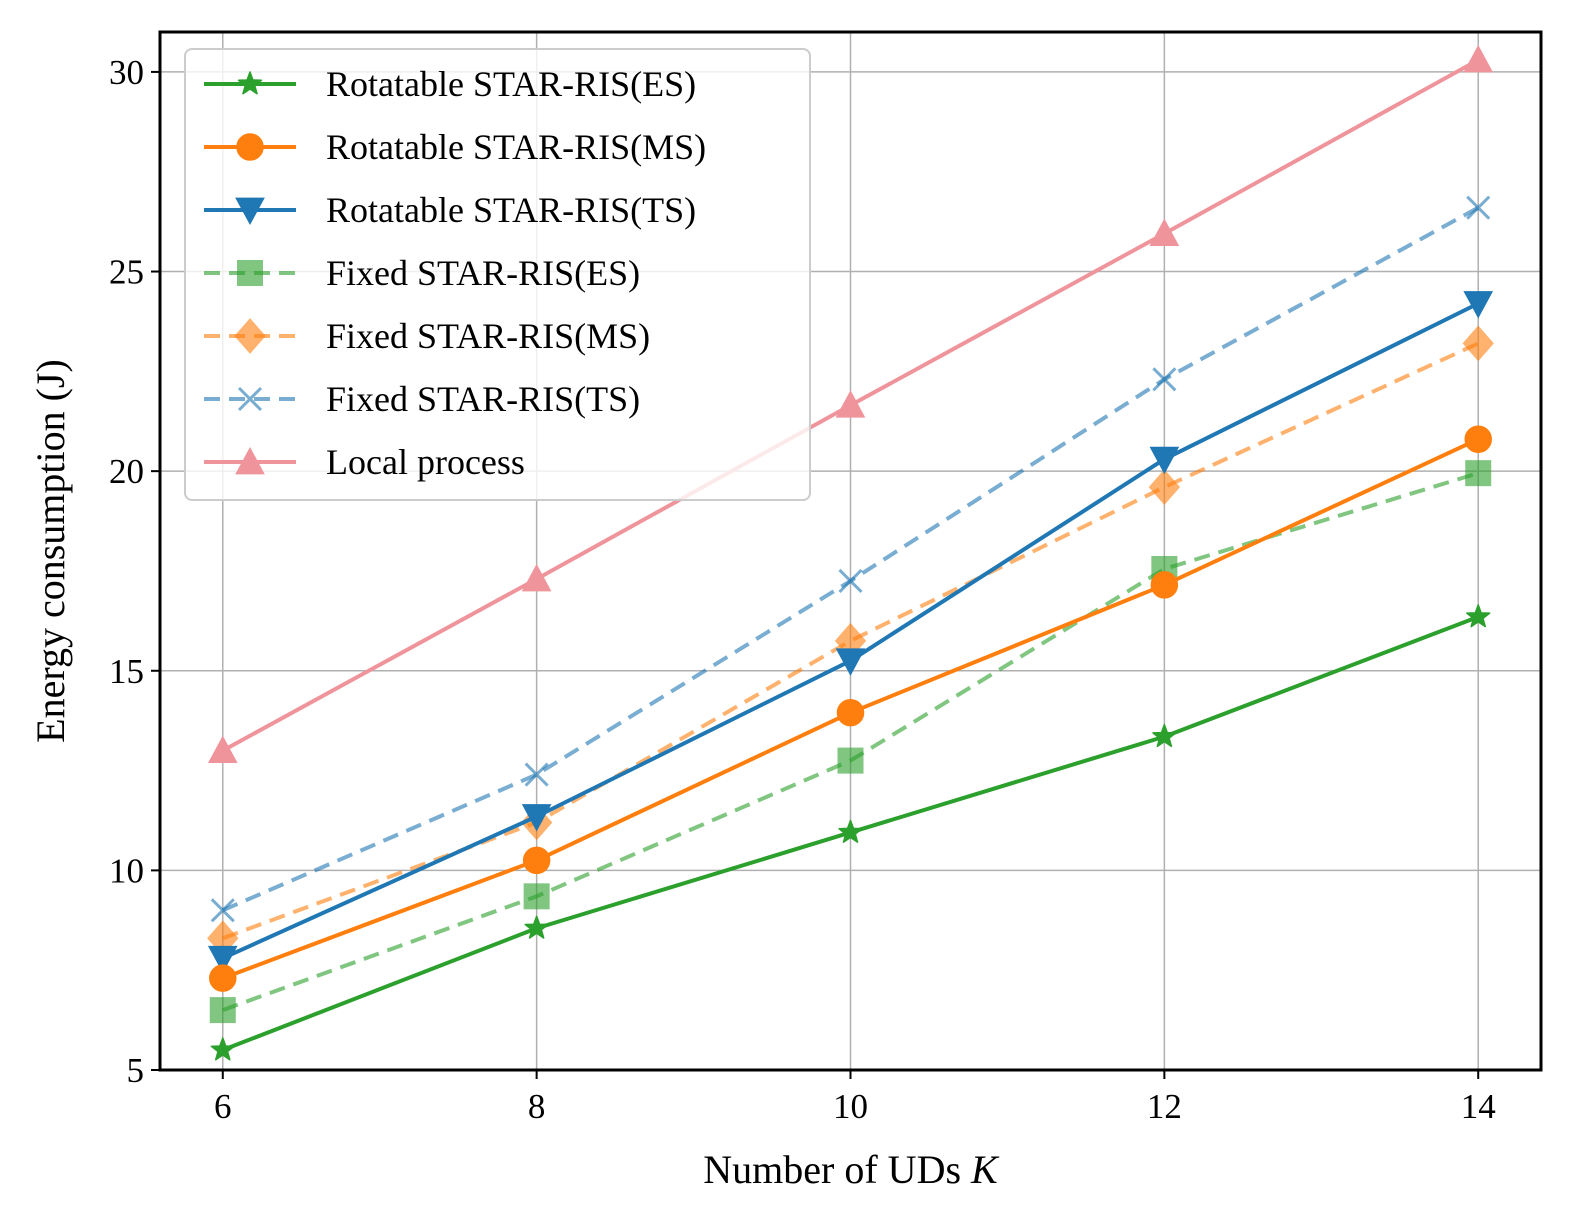 The width and height of the screenshot is (1577, 1230). What do you see at coordinates (50, 551) in the screenshot?
I see `y-axis-label: Energy consumption (J)` at bounding box center [50, 551].